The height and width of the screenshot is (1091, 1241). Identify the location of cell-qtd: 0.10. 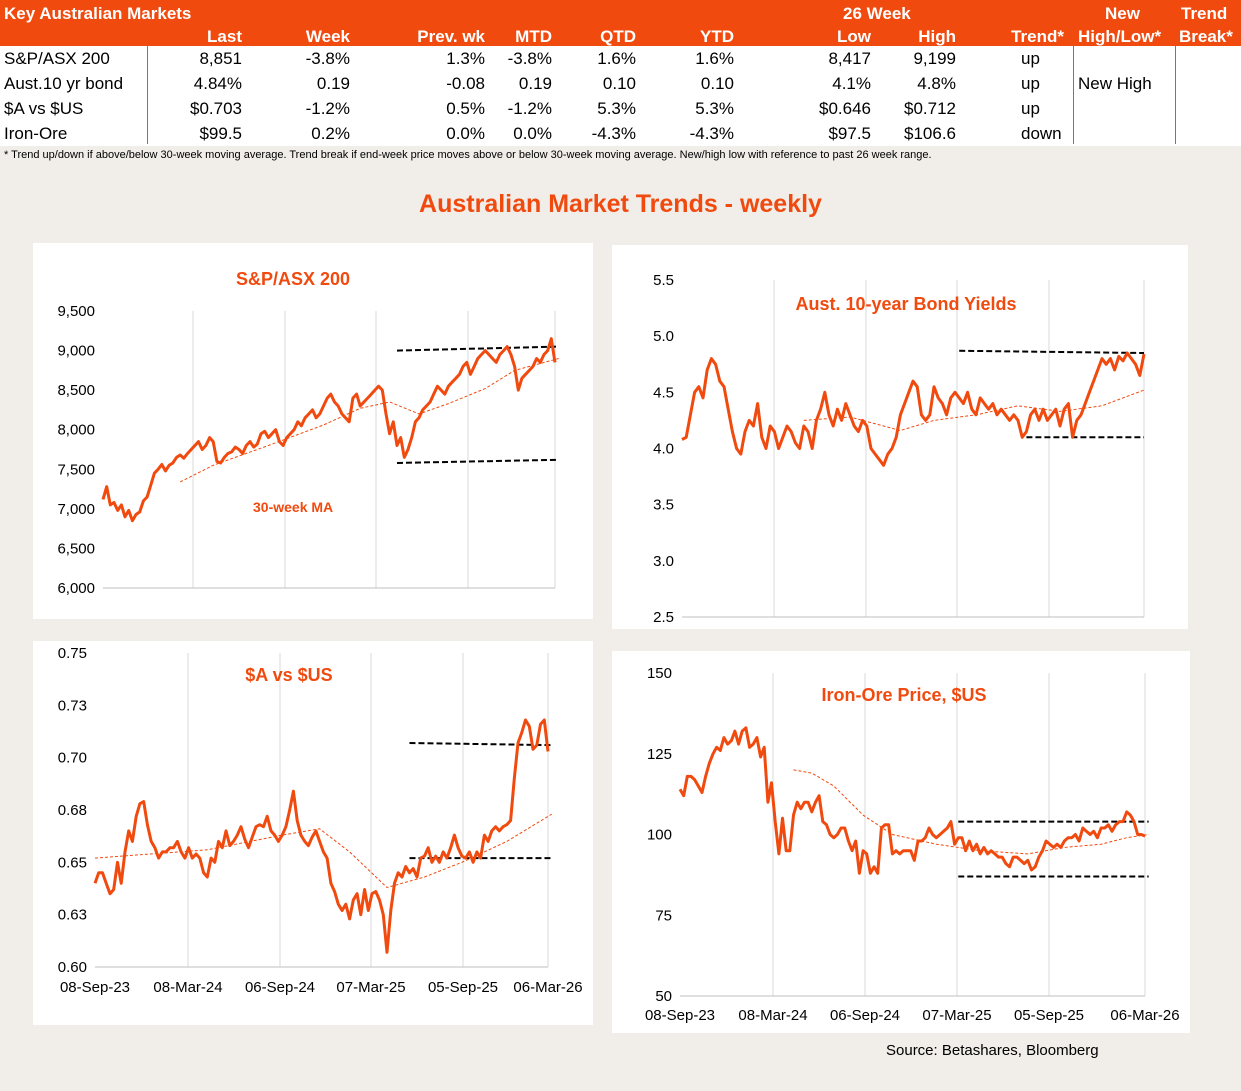
(619, 83).